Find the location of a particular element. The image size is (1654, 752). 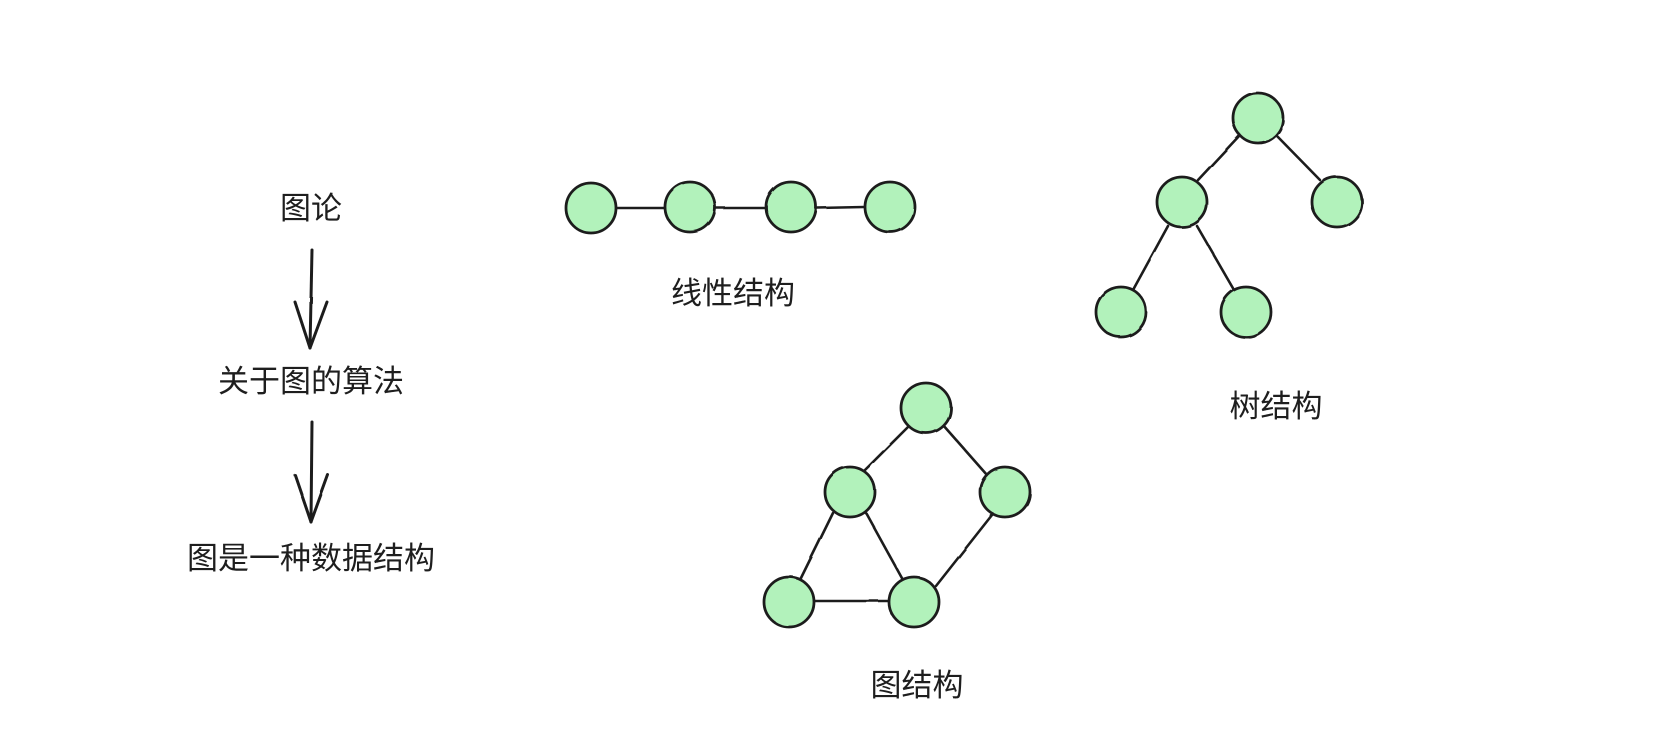

arrow-theory-to-algorithms is located at coordinates (311, 299).